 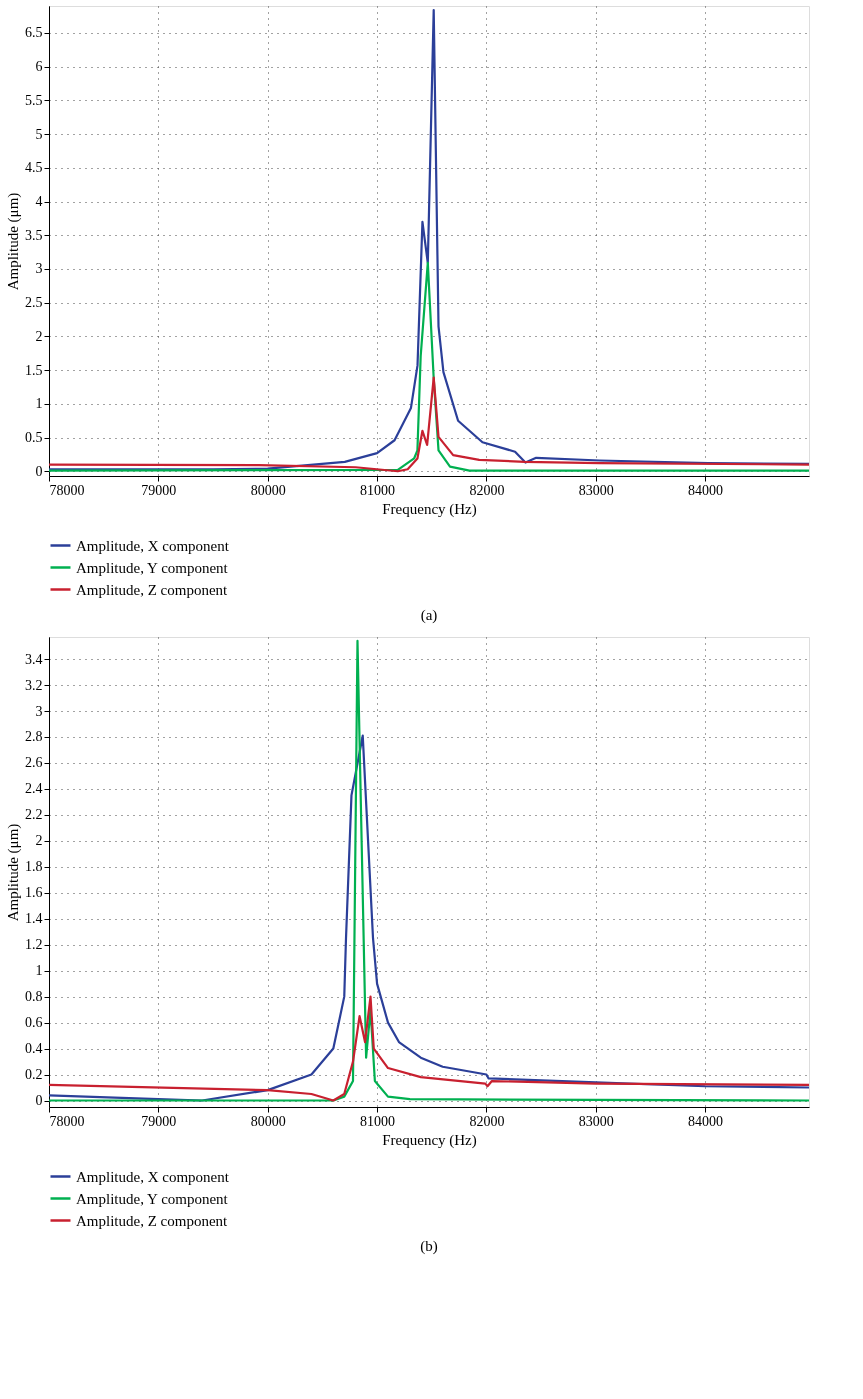 What do you see at coordinates (34, 685) in the screenshot?
I see `y-tick-label: 3.2` at bounding box center [34, 685].